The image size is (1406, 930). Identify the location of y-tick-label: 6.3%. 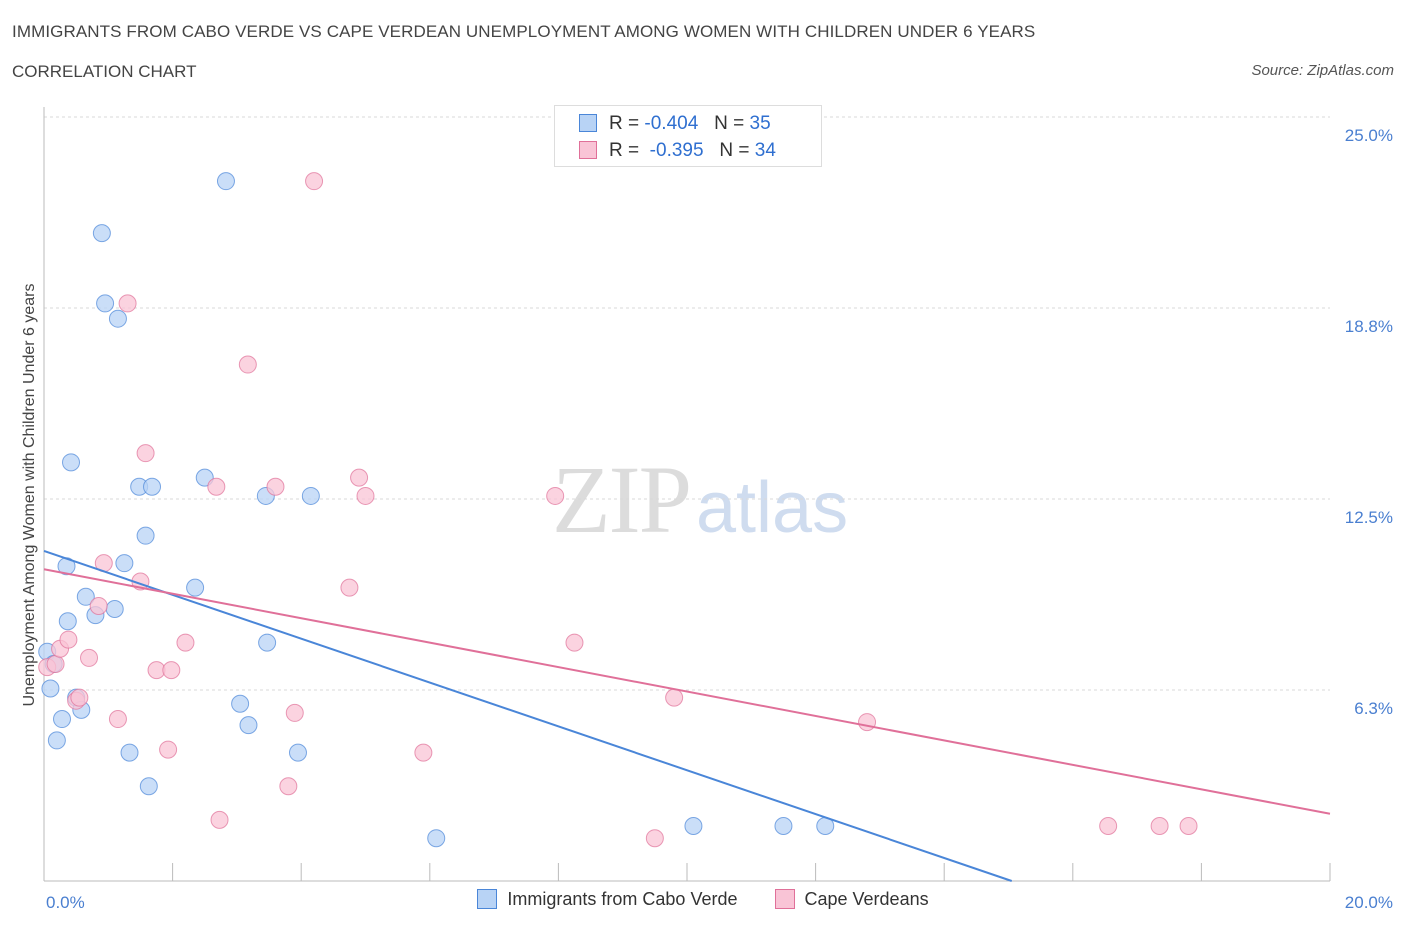
(1373, 708).